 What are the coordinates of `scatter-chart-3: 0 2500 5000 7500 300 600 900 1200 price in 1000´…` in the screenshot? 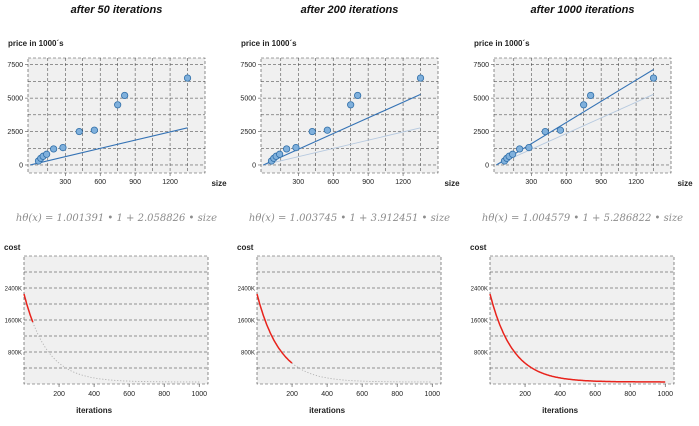 It's located at (583, 113).